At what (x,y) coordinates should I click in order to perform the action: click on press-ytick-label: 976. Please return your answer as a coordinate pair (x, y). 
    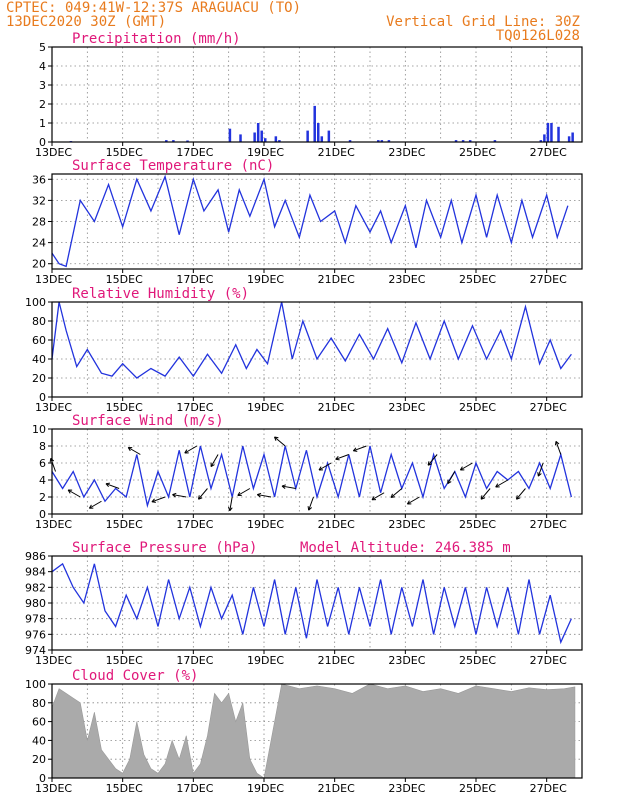
    Looking at the image, I should click on (35, 634).